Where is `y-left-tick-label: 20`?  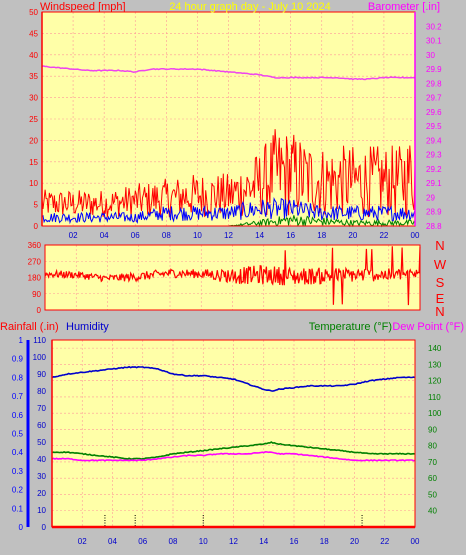
y-left-tick-label: 20 is located at coordinates (33, 140).